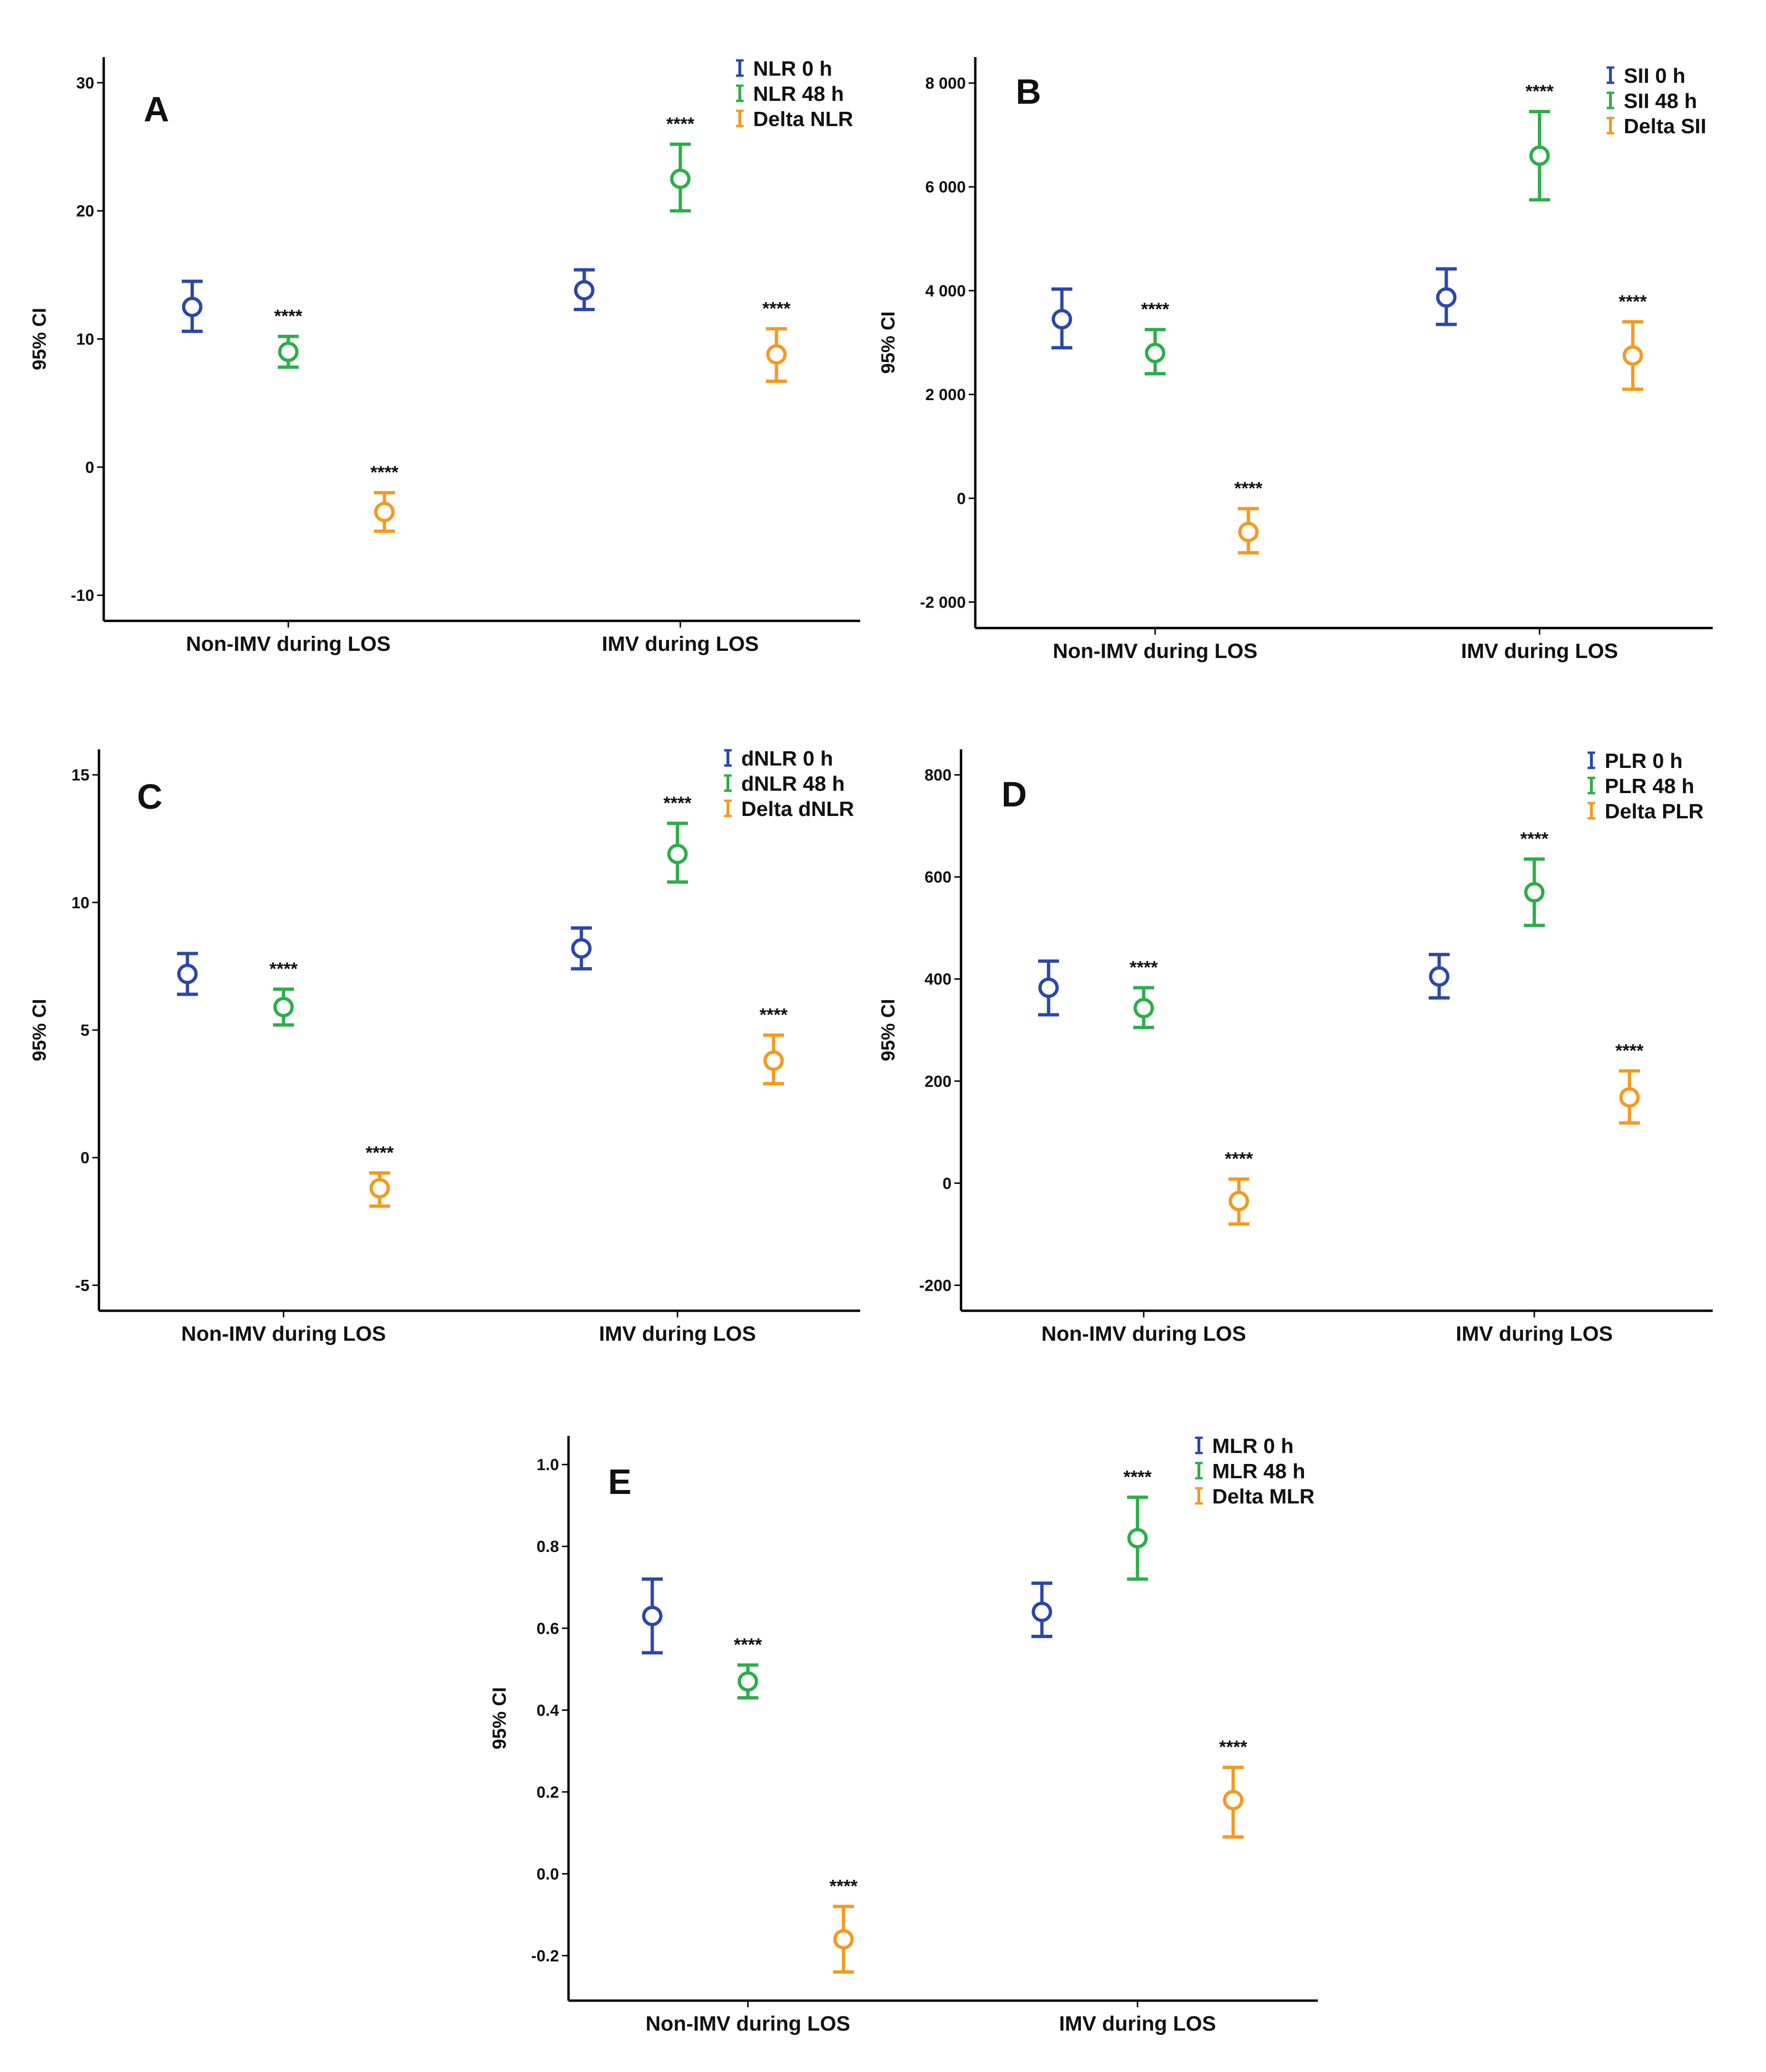 Image resolution: width=1766 pixels, height=2072 pixels. What do you see at coordinates (548, 1465) in the screenshot?
I see `y-tick-label: 1.0` at bounding box center [548, 1465].